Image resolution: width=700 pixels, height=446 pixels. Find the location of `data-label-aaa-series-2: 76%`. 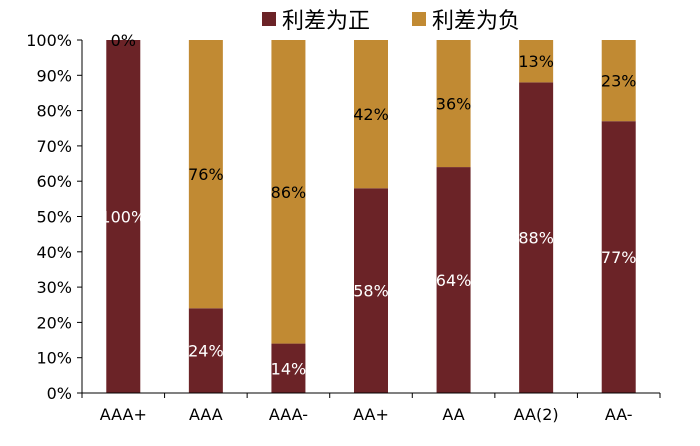

data-label-aaa-series-2: 76% is located at coordinates (206, 174).